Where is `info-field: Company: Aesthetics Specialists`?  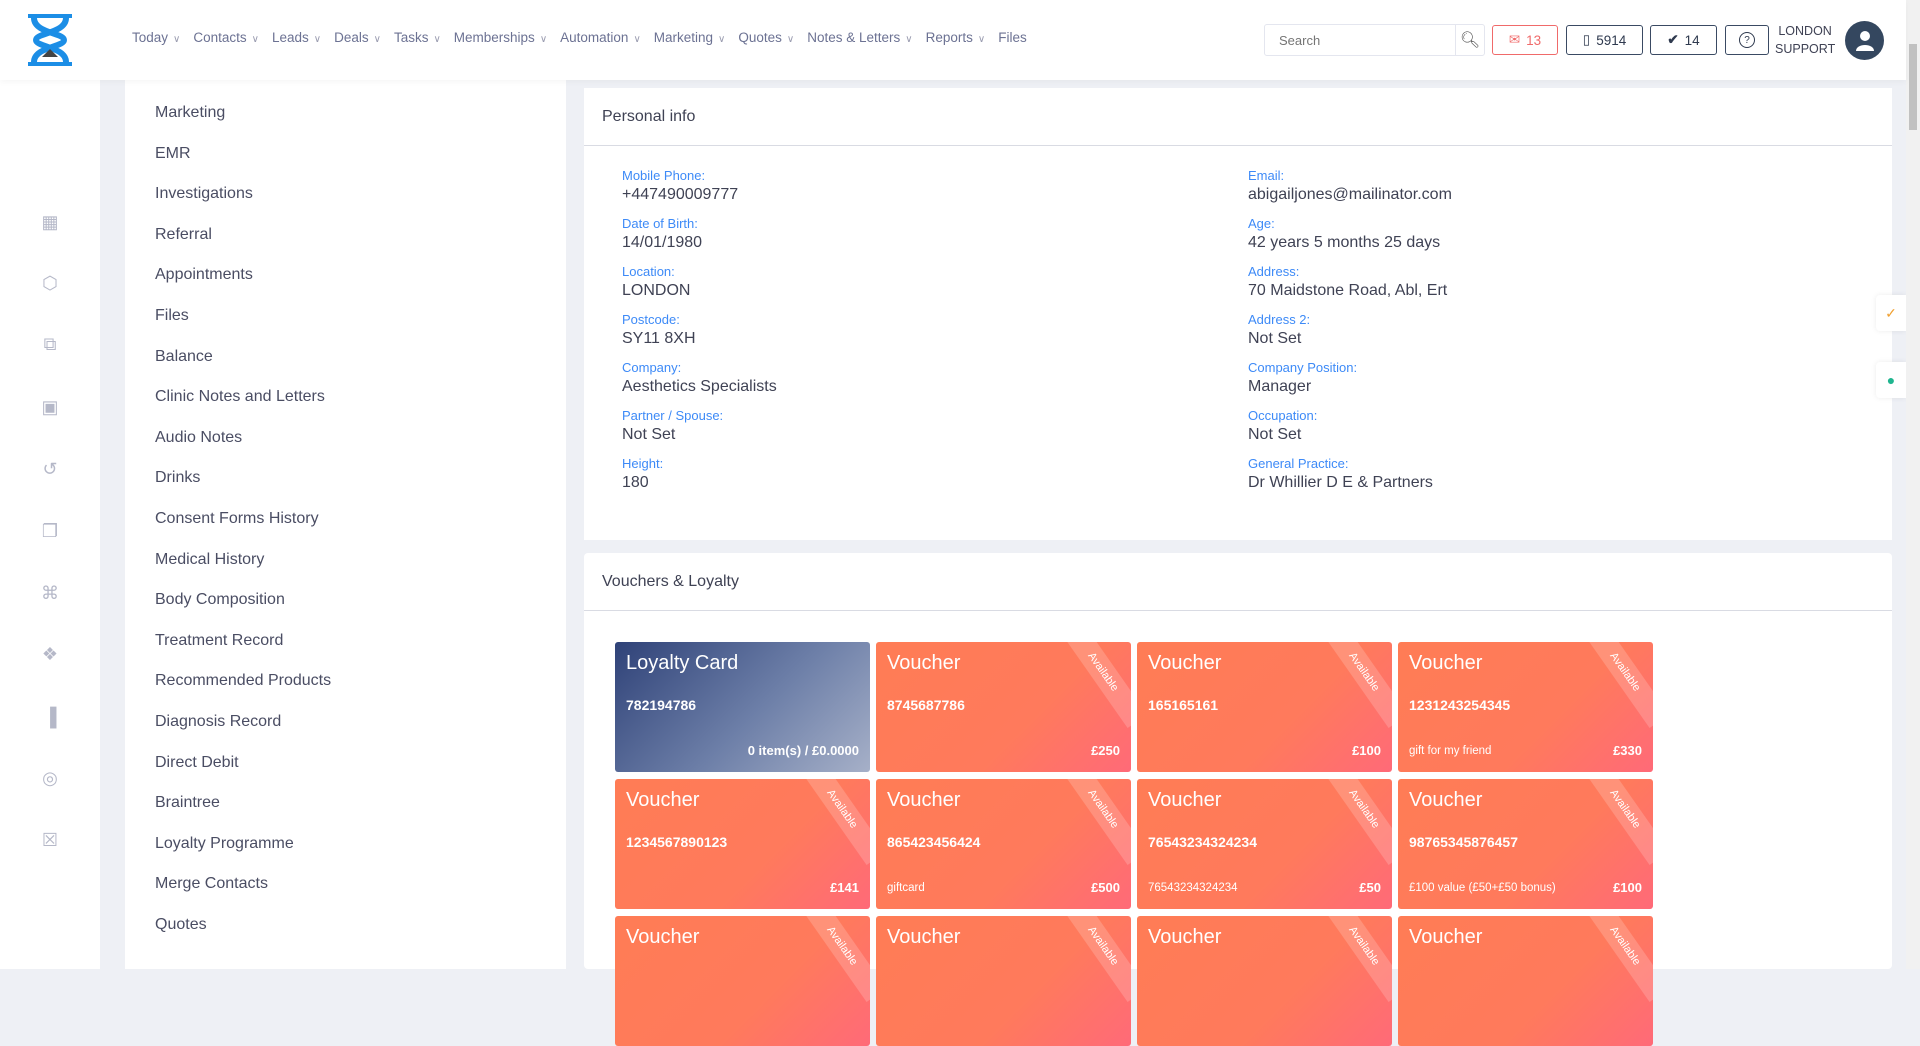 info-field: Company: Aesthetics Specialists is located at coordinates (699, 378).